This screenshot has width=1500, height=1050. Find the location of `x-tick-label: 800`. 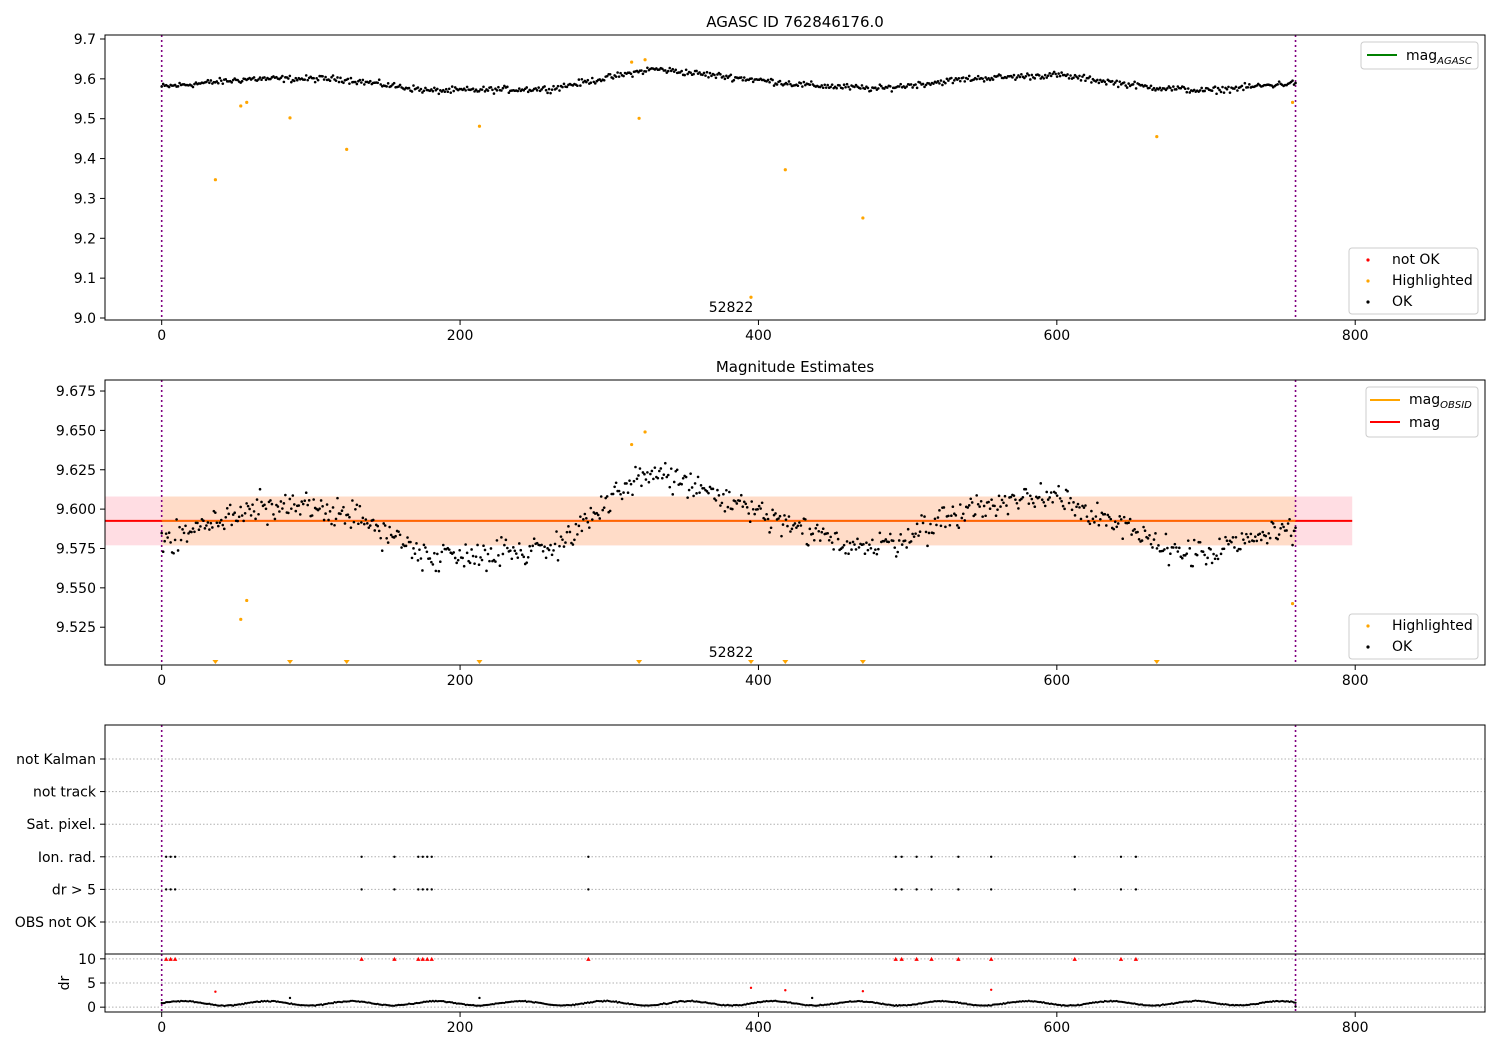

x-tick-label: 800 is located at coordinates (1355, 1028).